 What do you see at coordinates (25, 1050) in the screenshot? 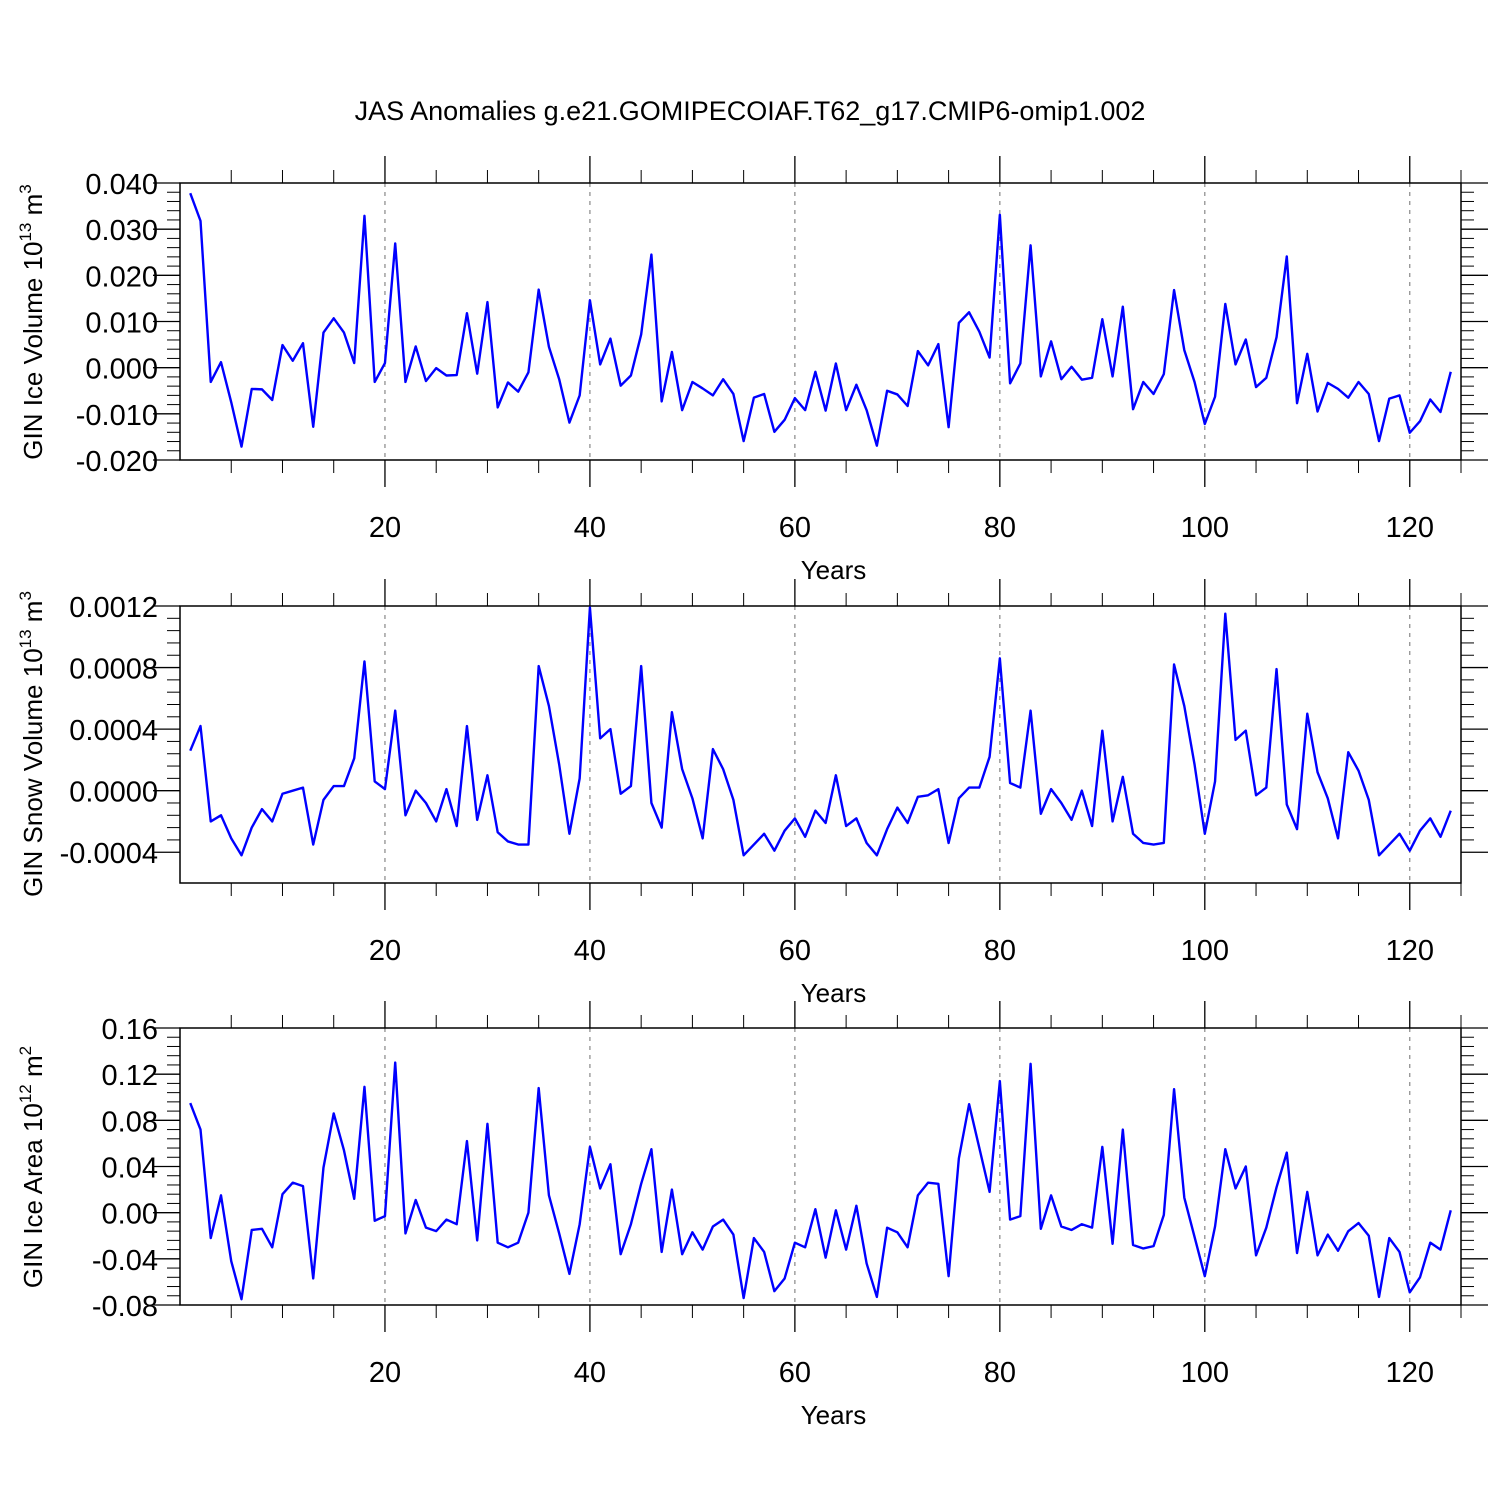
I see `y-axis-title-unit-exponent: 2` at bounding box center [25, 1050].